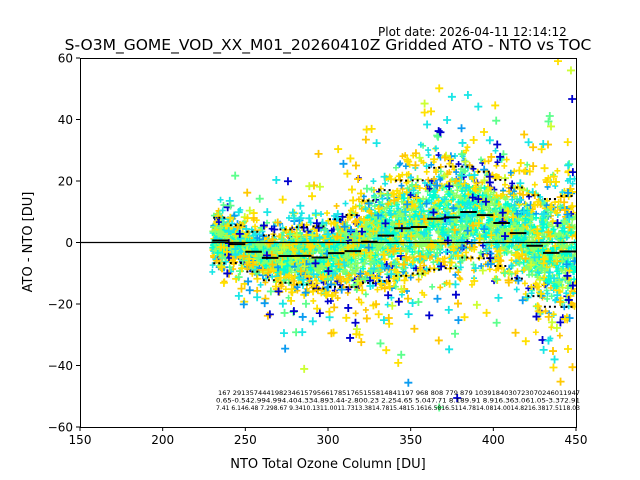 This screenshot has height=480, width=640. I want to click on x-tick-label: 350, so click(410, 440).